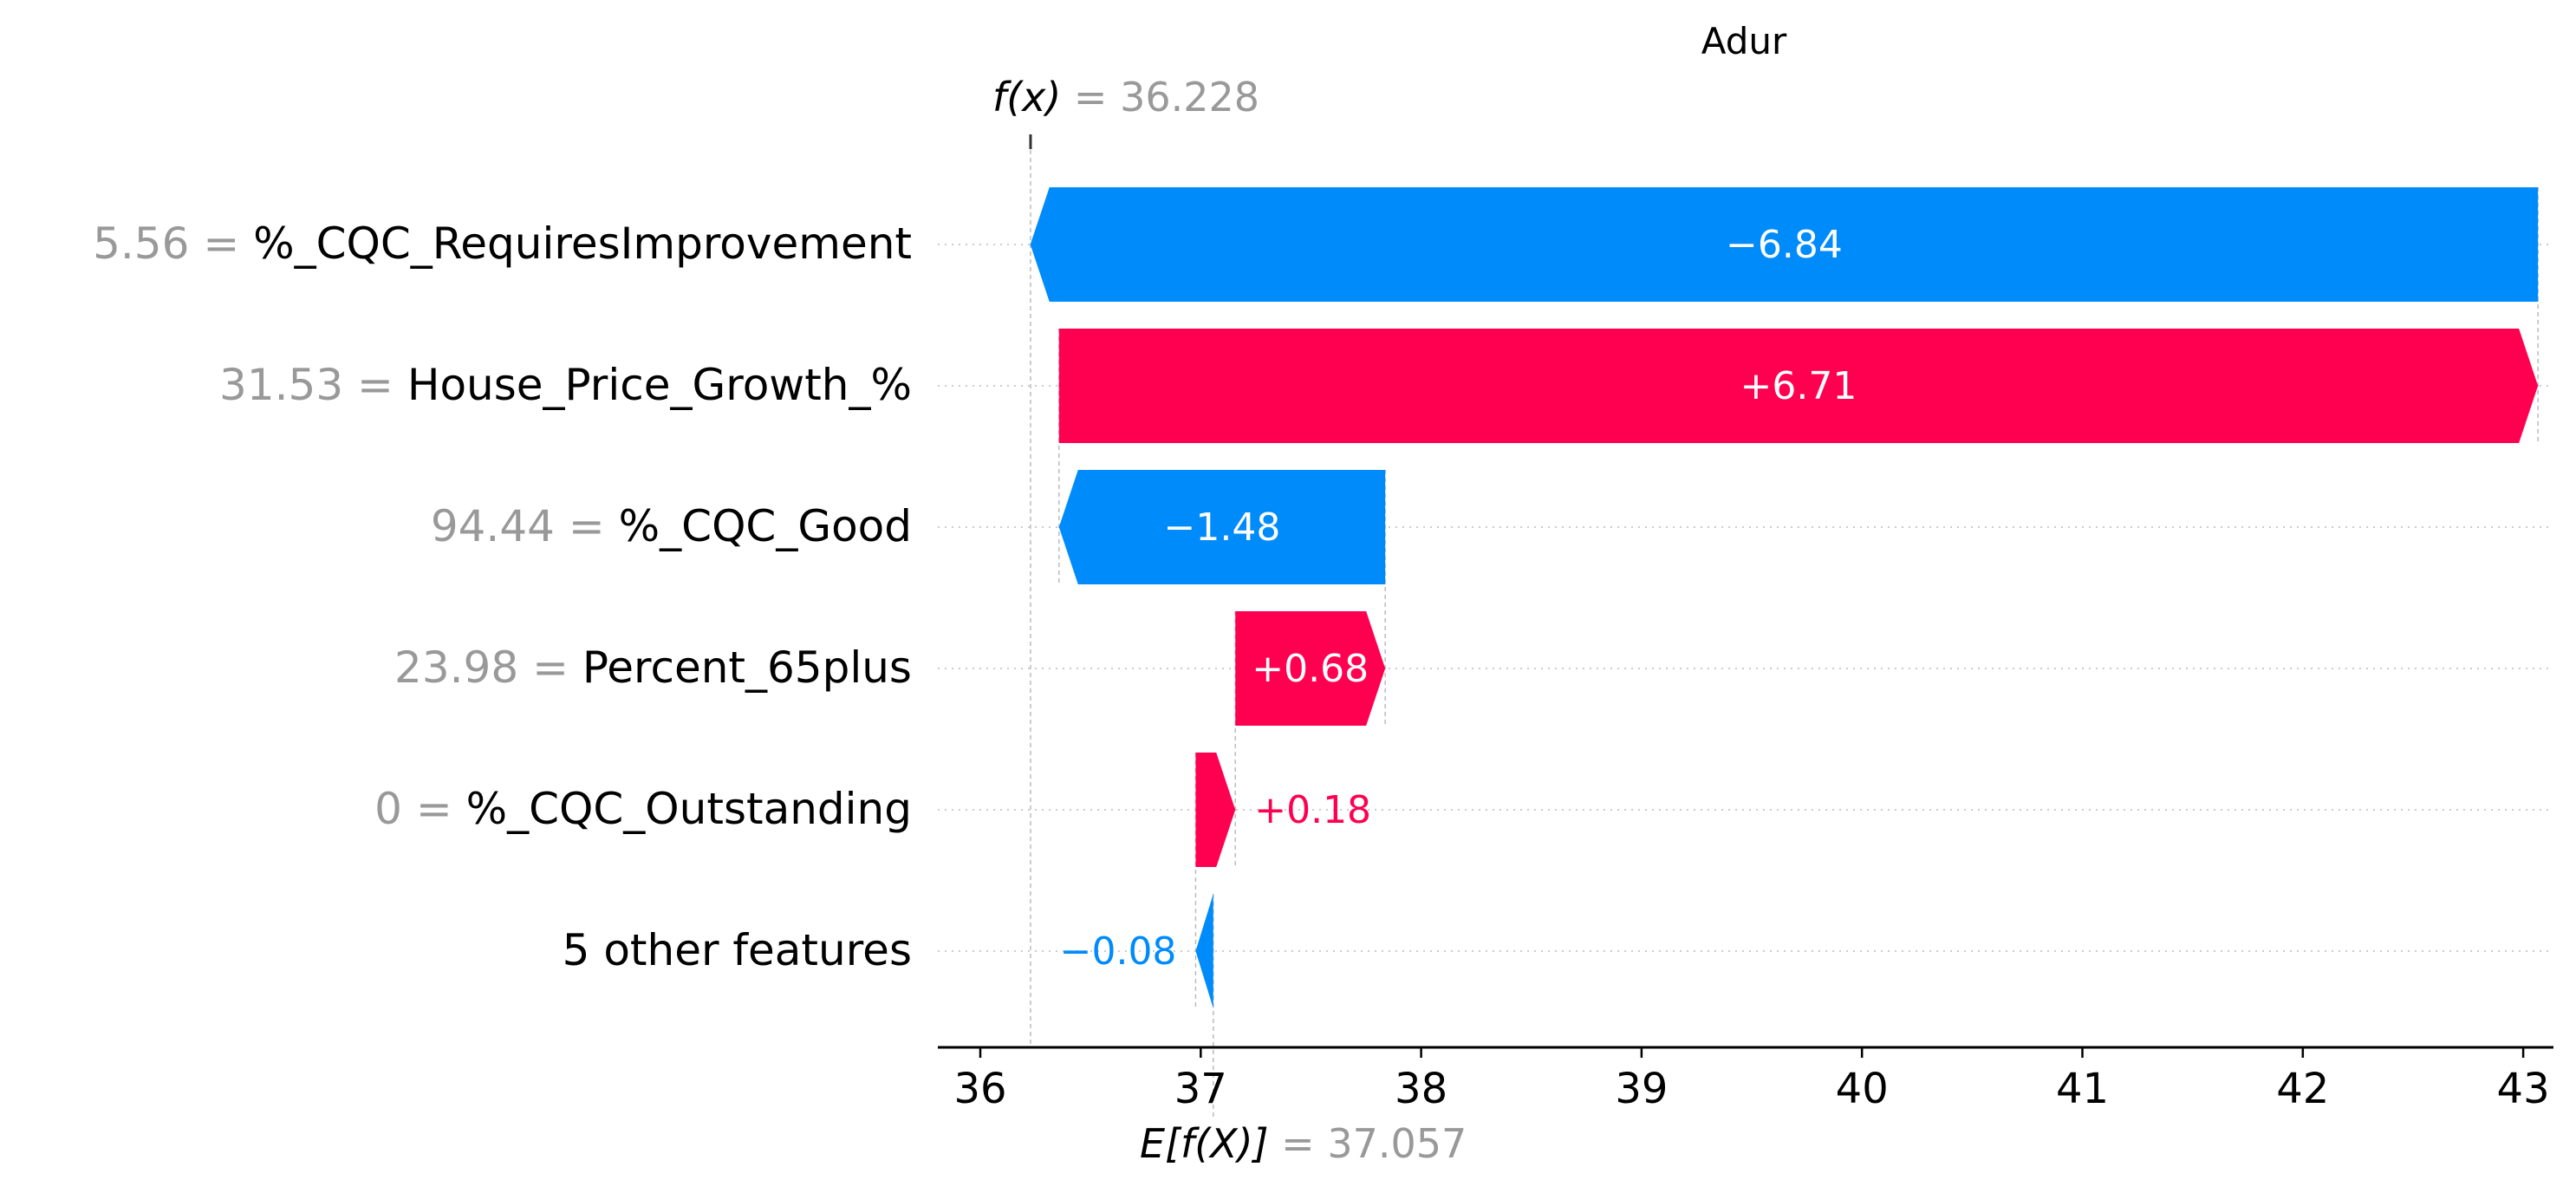 The width and height of the screenshot is (2576, 1193). Describe the element at coordinates (173, 243) in the screenshot. I see `feature-value: 5.56 =` at that location.